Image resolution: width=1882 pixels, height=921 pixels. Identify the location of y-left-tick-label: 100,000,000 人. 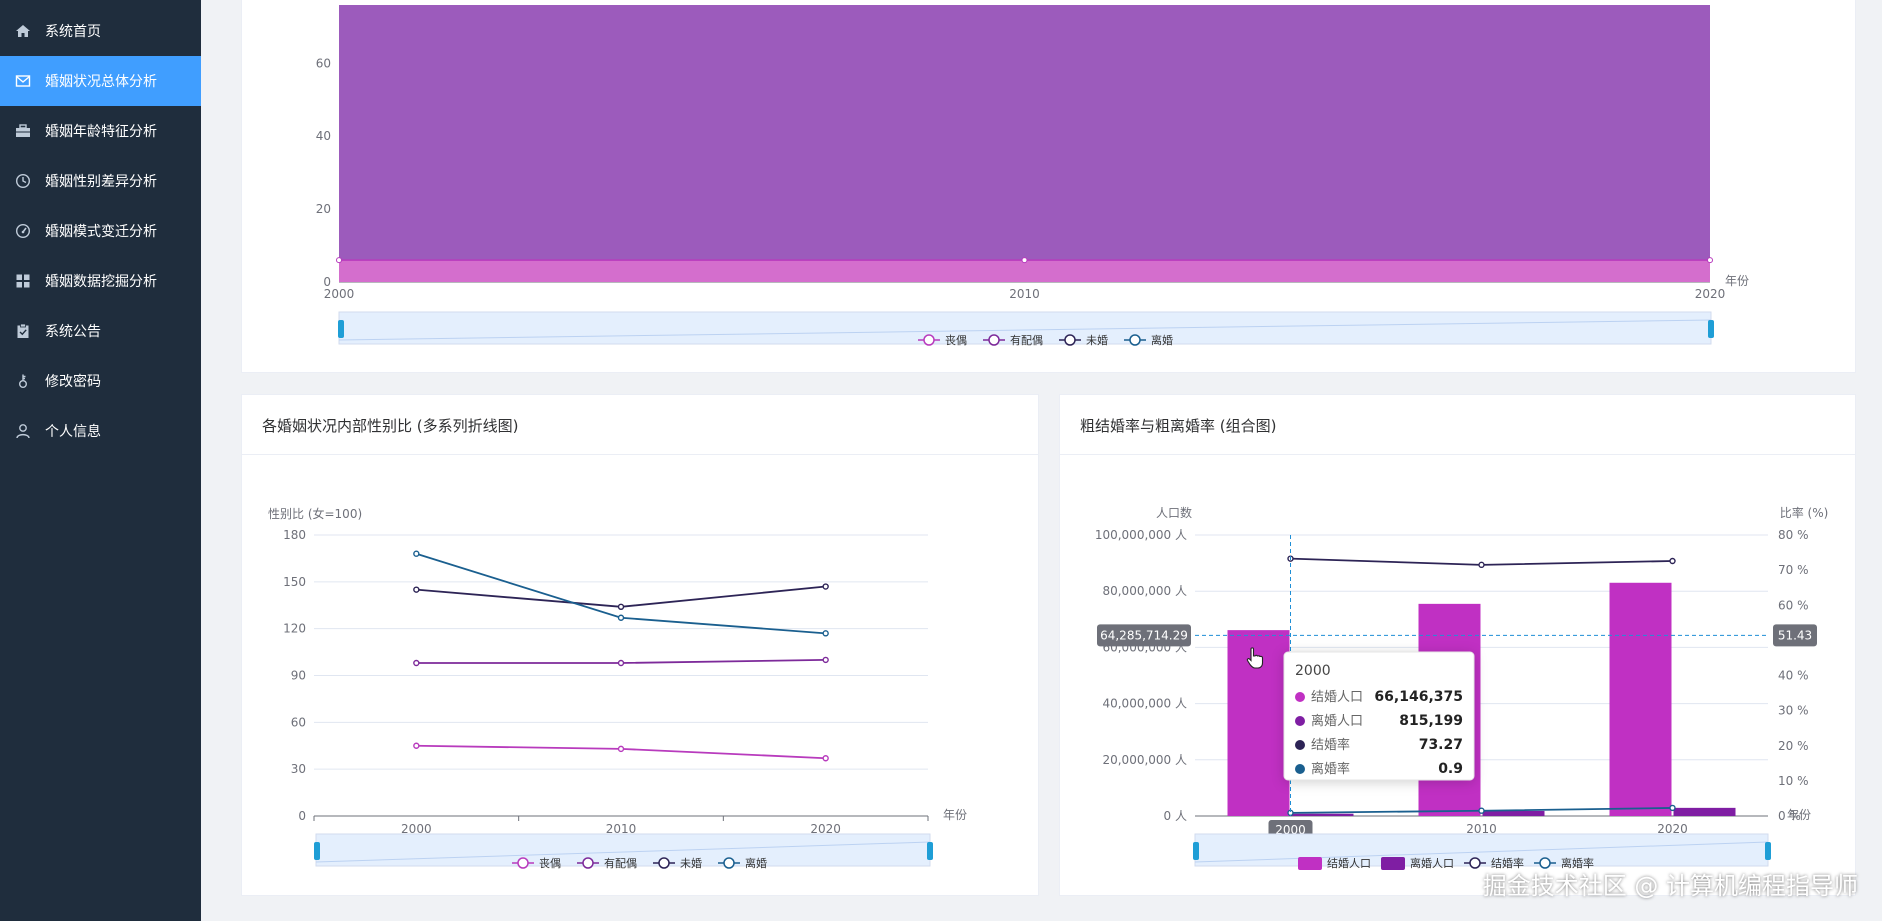
(1141, 535).